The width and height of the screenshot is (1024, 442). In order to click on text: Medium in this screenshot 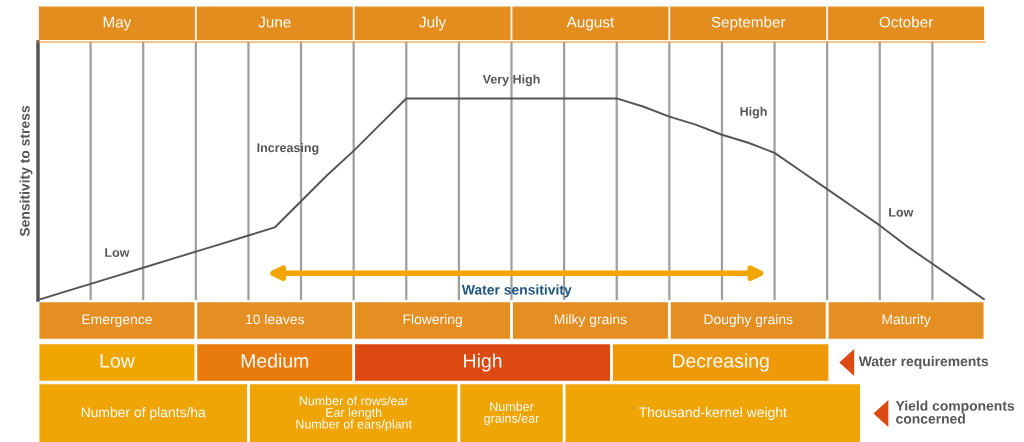, I will do `click(275, 360)`.